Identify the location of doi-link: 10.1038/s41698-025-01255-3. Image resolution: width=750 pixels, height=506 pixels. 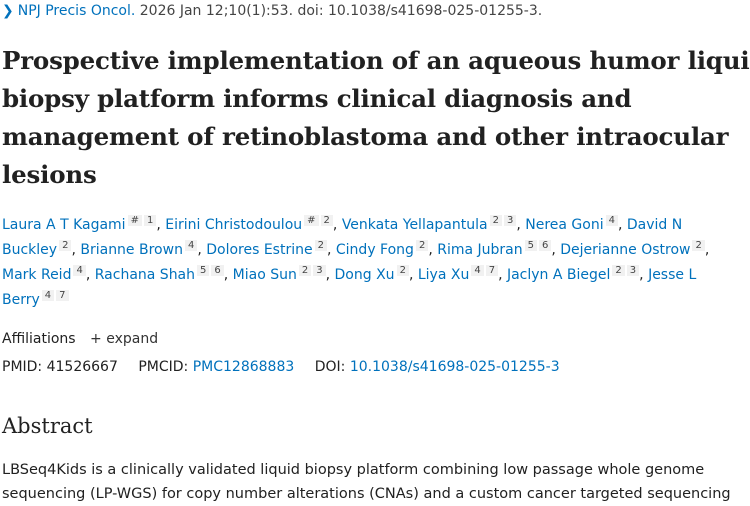
(454, 367).